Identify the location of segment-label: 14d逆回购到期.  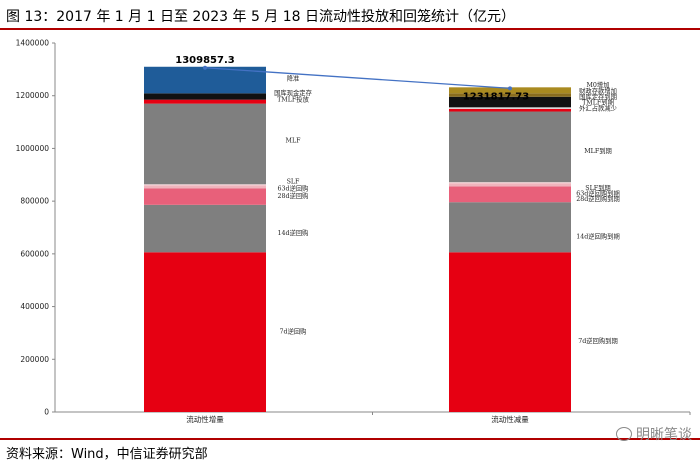
(598, 236).